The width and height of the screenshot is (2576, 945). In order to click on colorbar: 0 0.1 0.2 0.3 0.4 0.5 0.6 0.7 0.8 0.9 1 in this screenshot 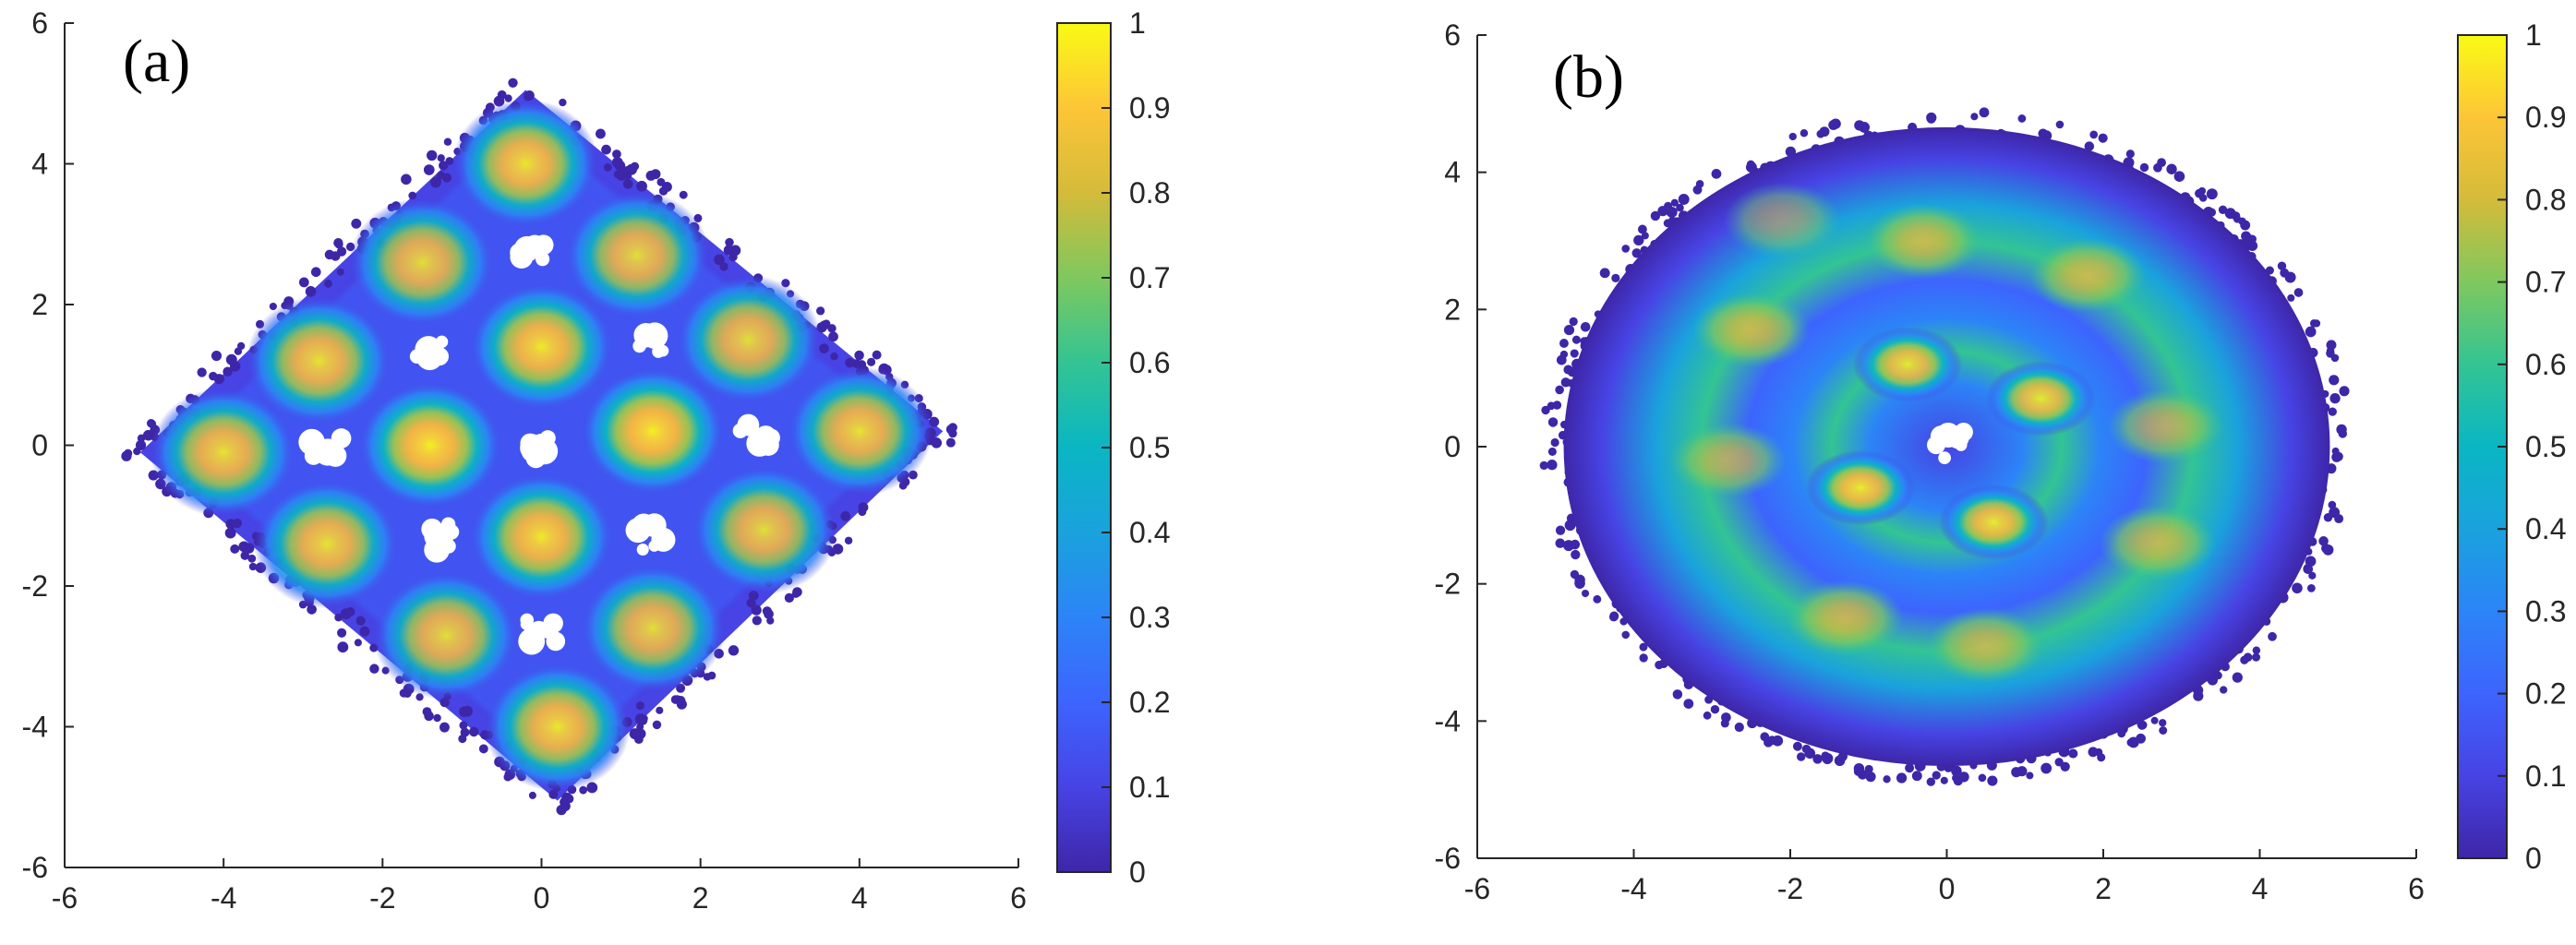, I will do `click(1113, 448)`.